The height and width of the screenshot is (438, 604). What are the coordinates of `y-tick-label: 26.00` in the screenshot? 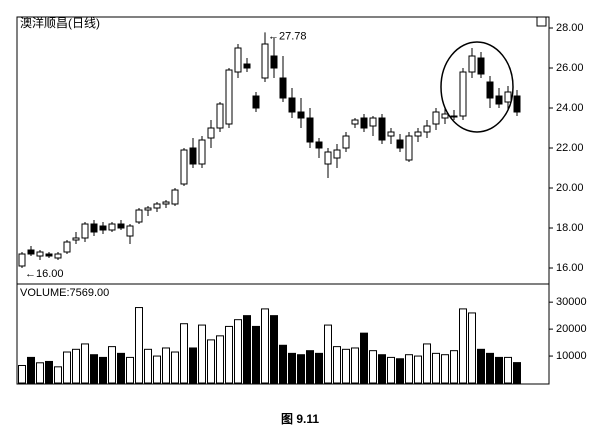 It's located at (570, 68).